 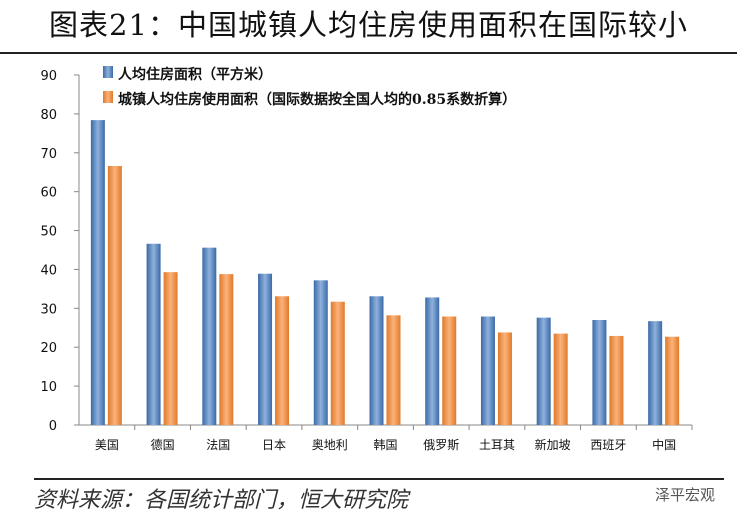 I want to click on x-tick-label: 中国, so click(x=664, y=444).